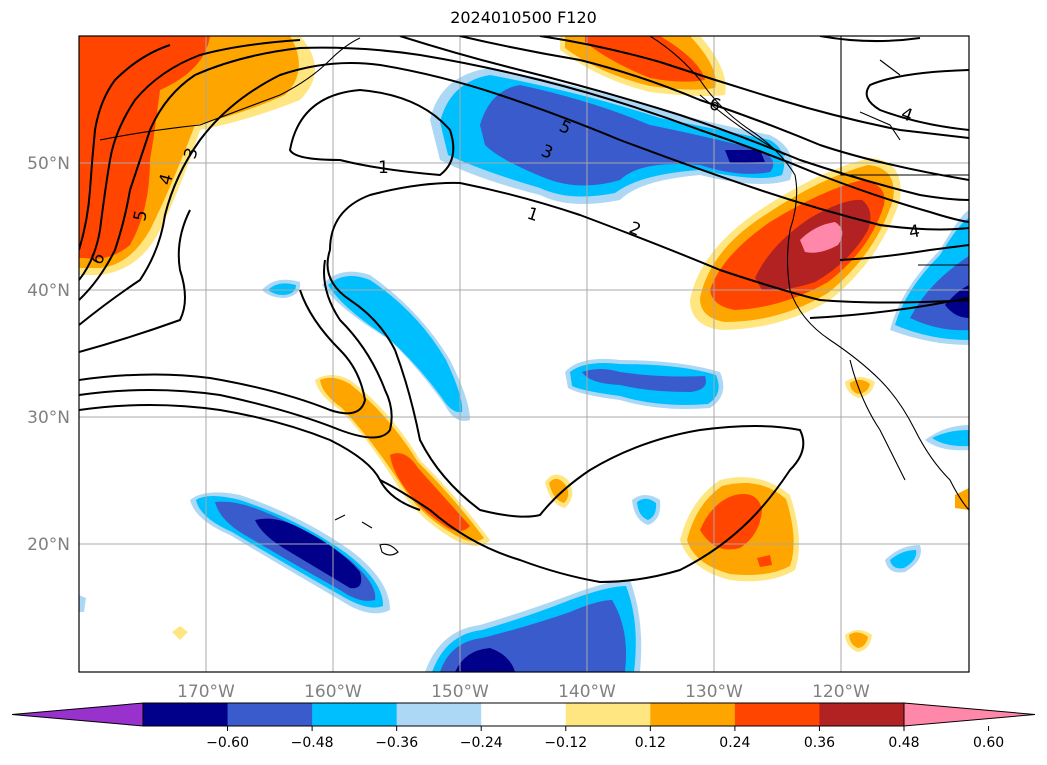 This screenshot has width=1047, height=765. Describe the element at coordinates (77, 714) in the screenshot. I see `colorbar-extend-low` at that location.